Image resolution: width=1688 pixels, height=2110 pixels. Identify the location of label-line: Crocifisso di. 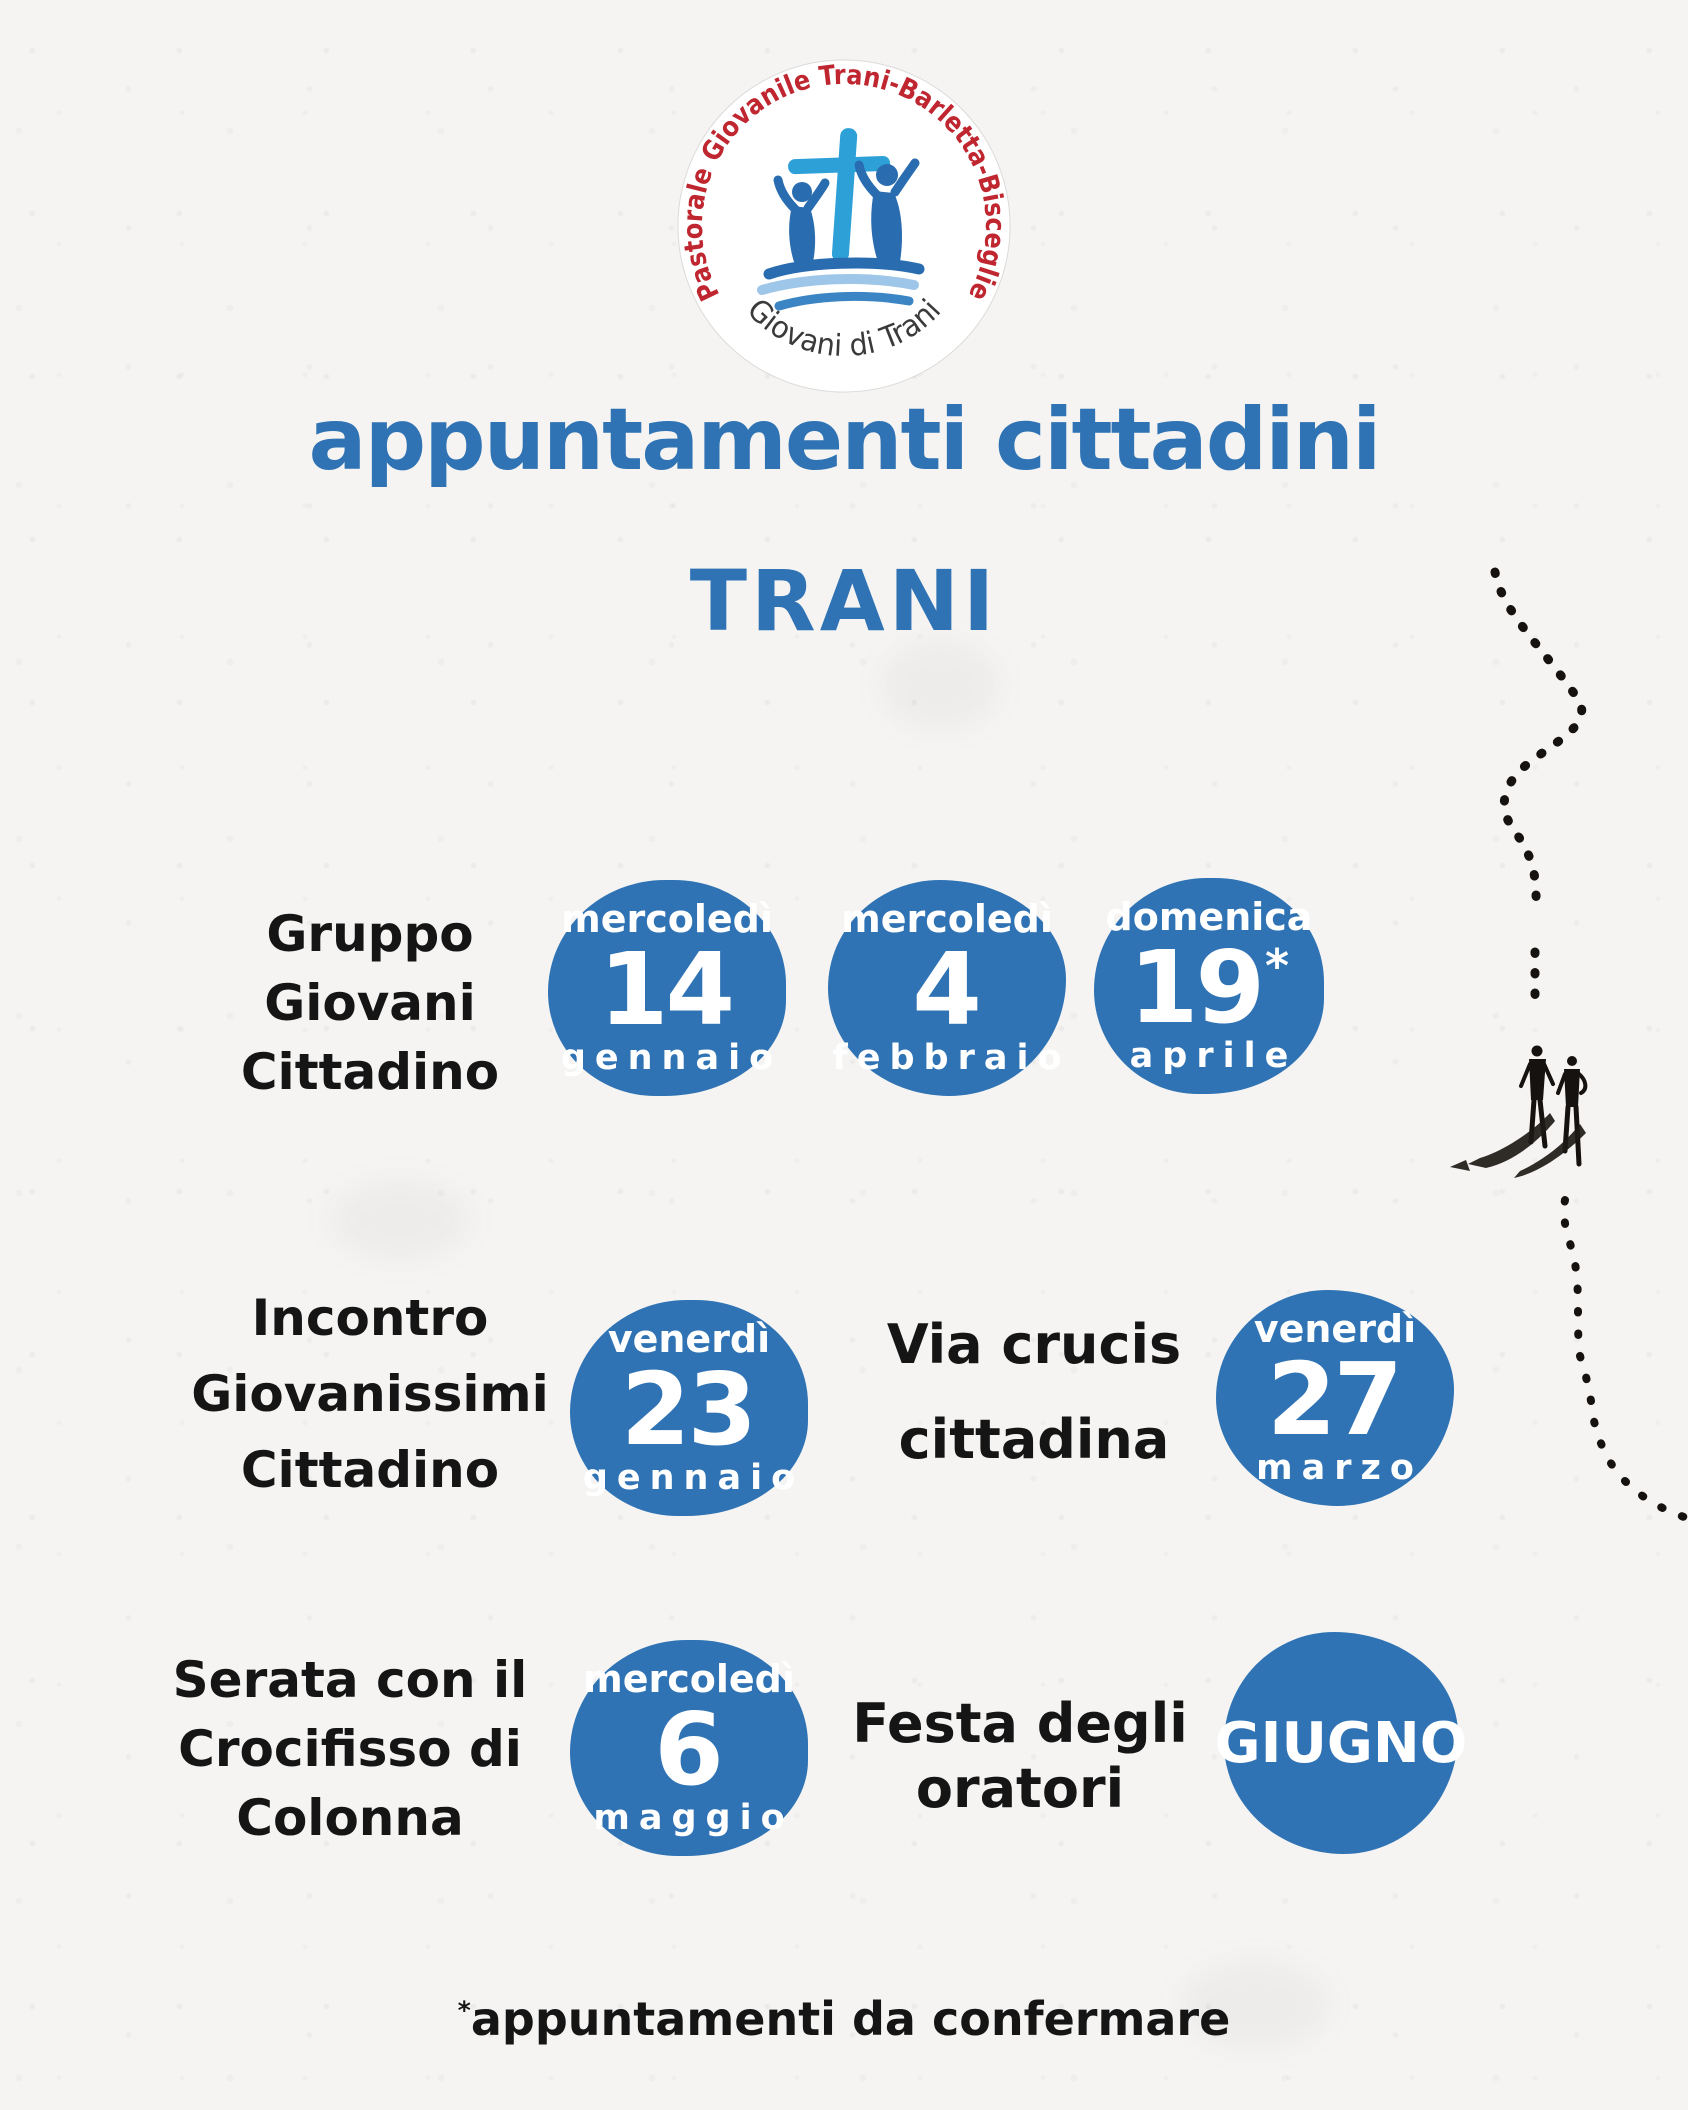
(350, 1749).